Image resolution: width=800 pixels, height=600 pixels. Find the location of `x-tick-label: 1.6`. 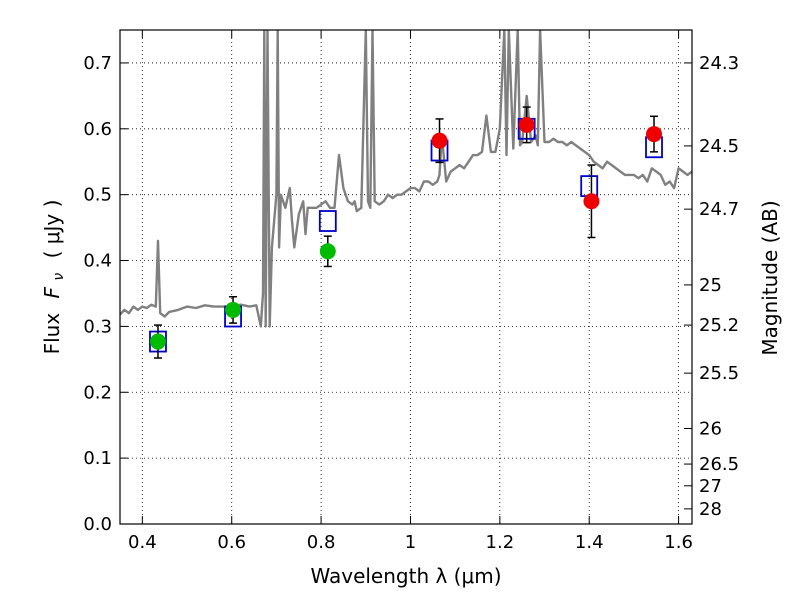

x-tick-label: 1.6 is located at coordinates (678, 542).